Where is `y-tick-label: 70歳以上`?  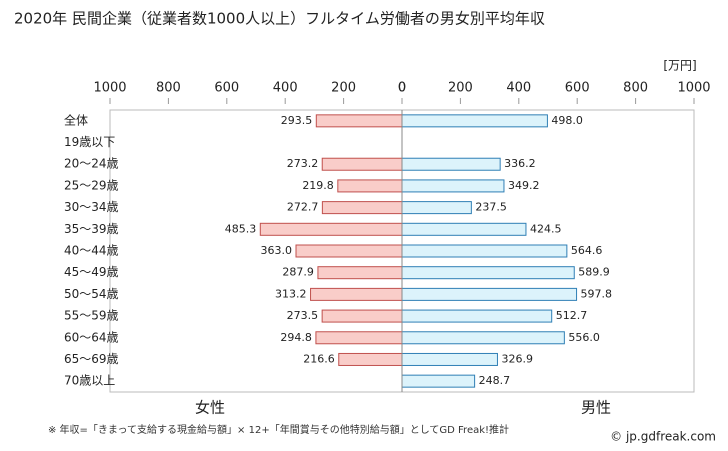 y-tick-label: 70歳以上 is located at coordinates (89, 381).